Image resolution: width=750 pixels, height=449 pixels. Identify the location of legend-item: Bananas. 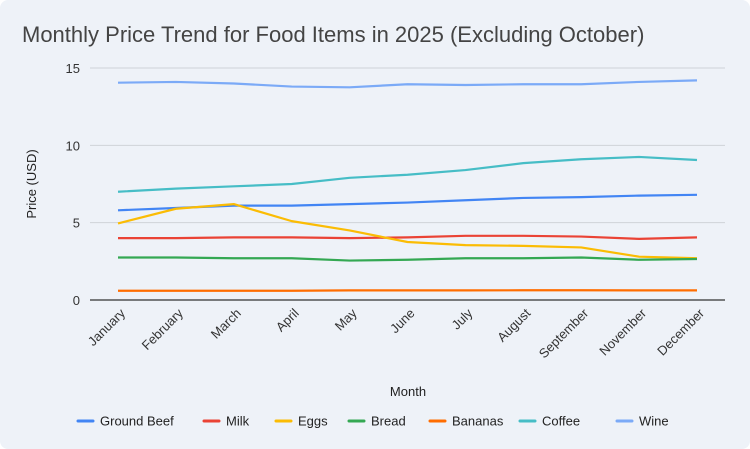
(466, 421).